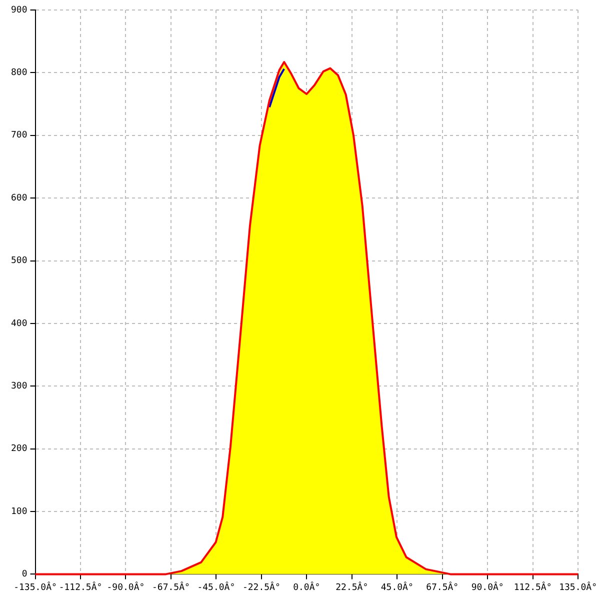 The image size is (600, 600). What do you see at coordinates (578, 586) in the screenshot?
I see `x-tick-label: 135.0Â°` at bounding box center [578, 586].